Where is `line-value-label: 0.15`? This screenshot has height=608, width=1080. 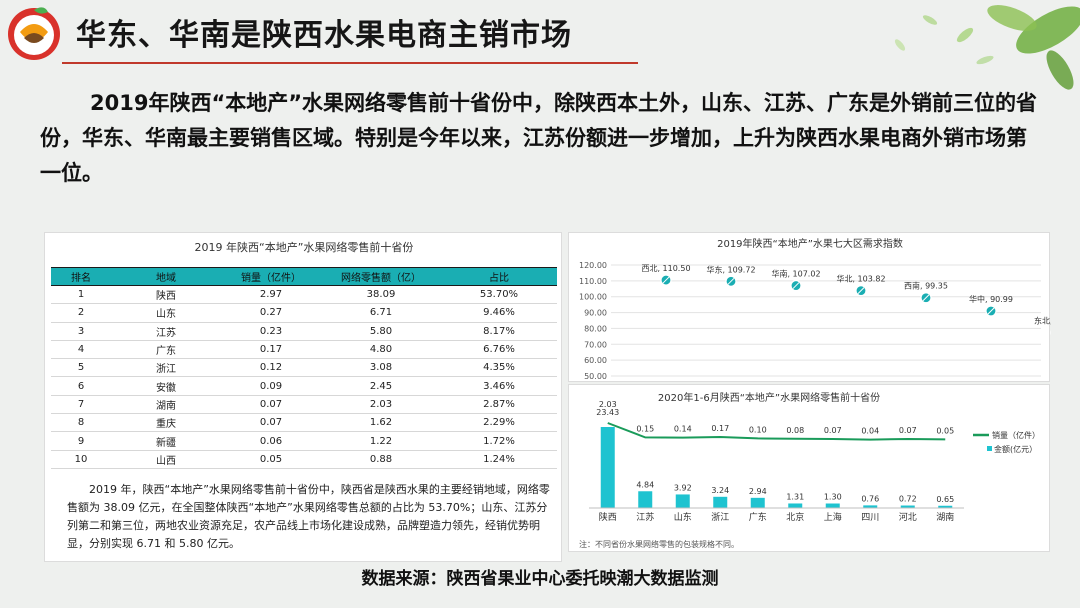
line-value-label: 0.15 is located at coordinates (645, 428).